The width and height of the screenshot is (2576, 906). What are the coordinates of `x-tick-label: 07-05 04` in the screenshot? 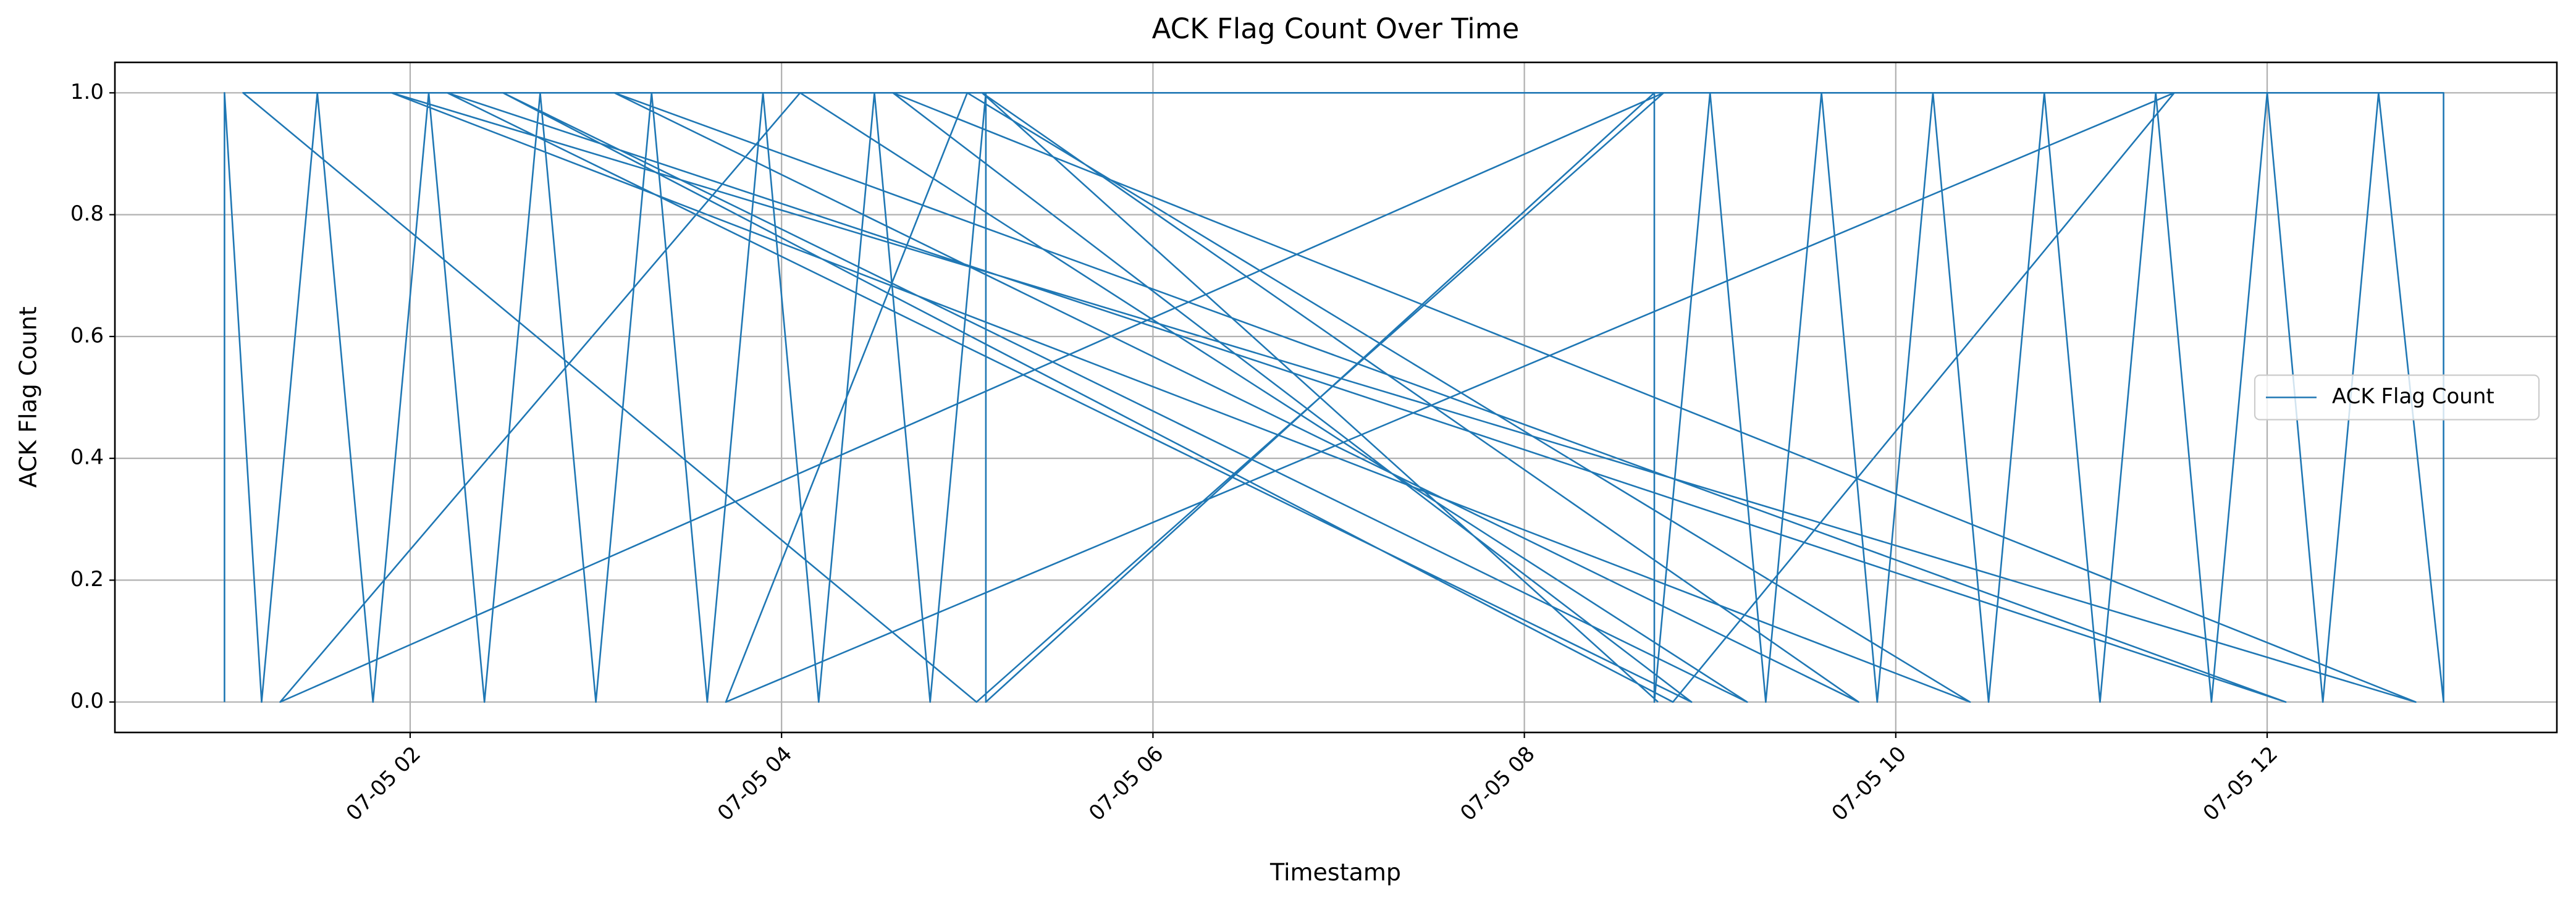 It's located at (755, 784).